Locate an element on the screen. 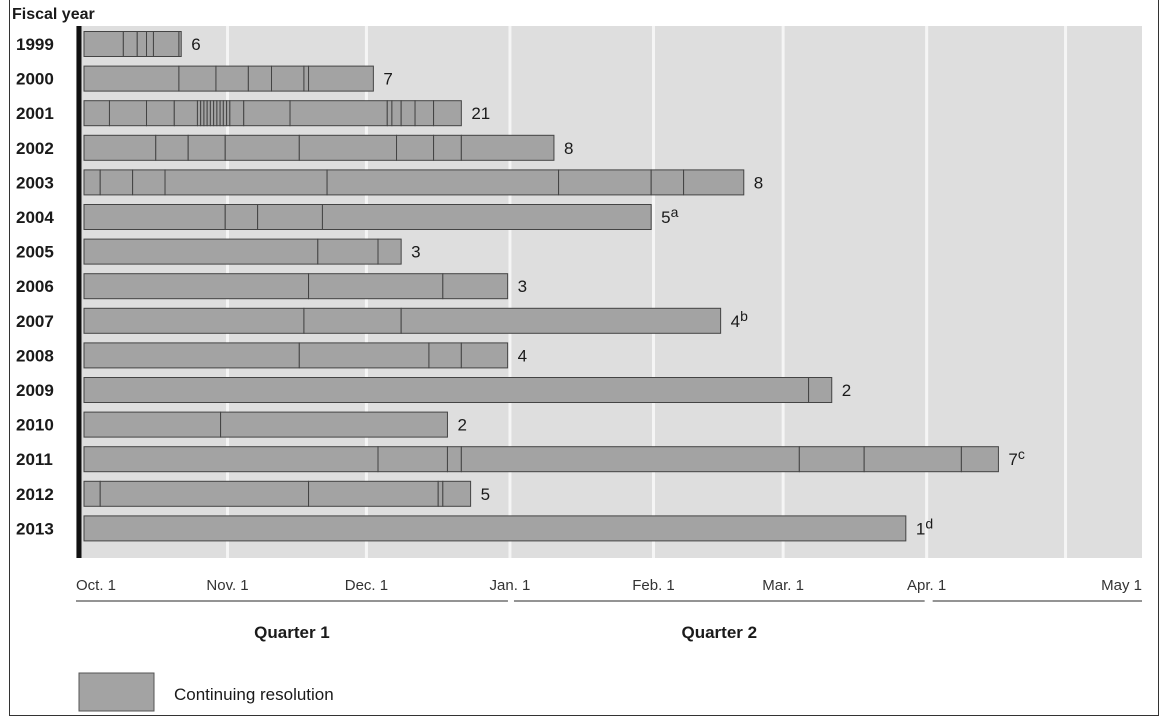 Image resolution: width=1160 pixels, height=717 pixels. year-row-2000: 2000 7 is located at coordinates (204, 78).